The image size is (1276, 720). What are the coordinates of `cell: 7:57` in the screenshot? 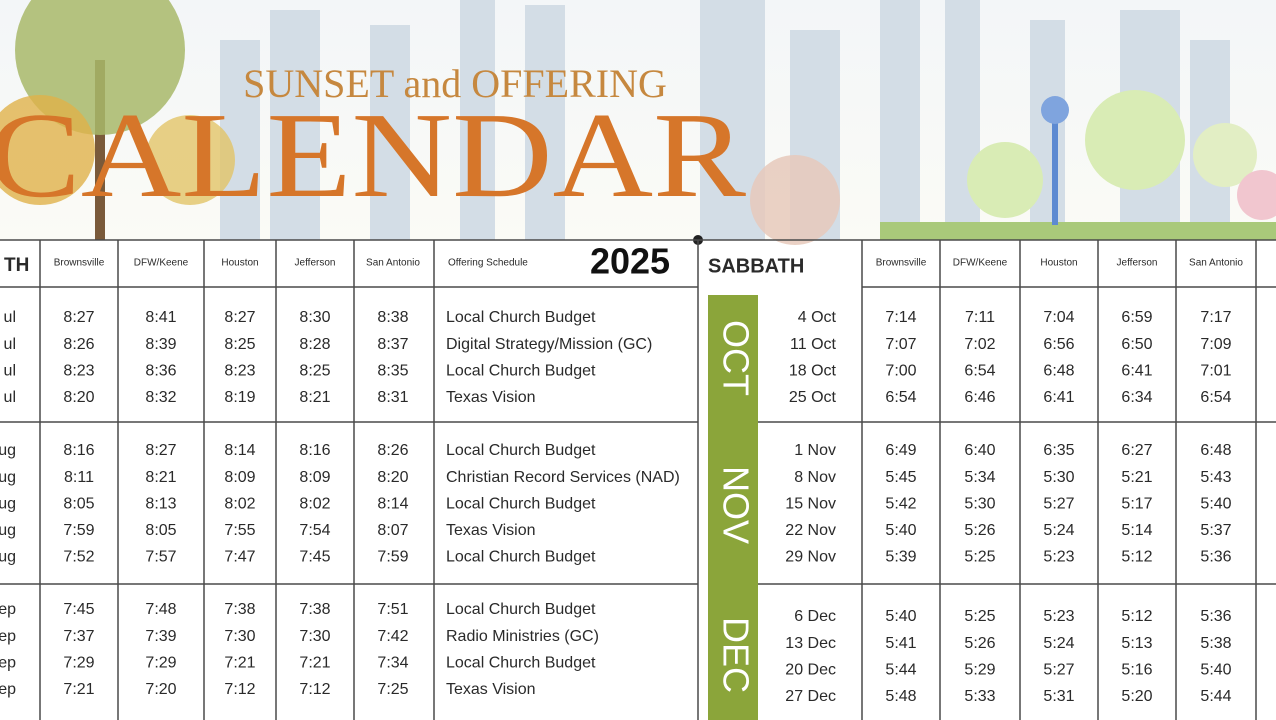 It's located at (160, 557).